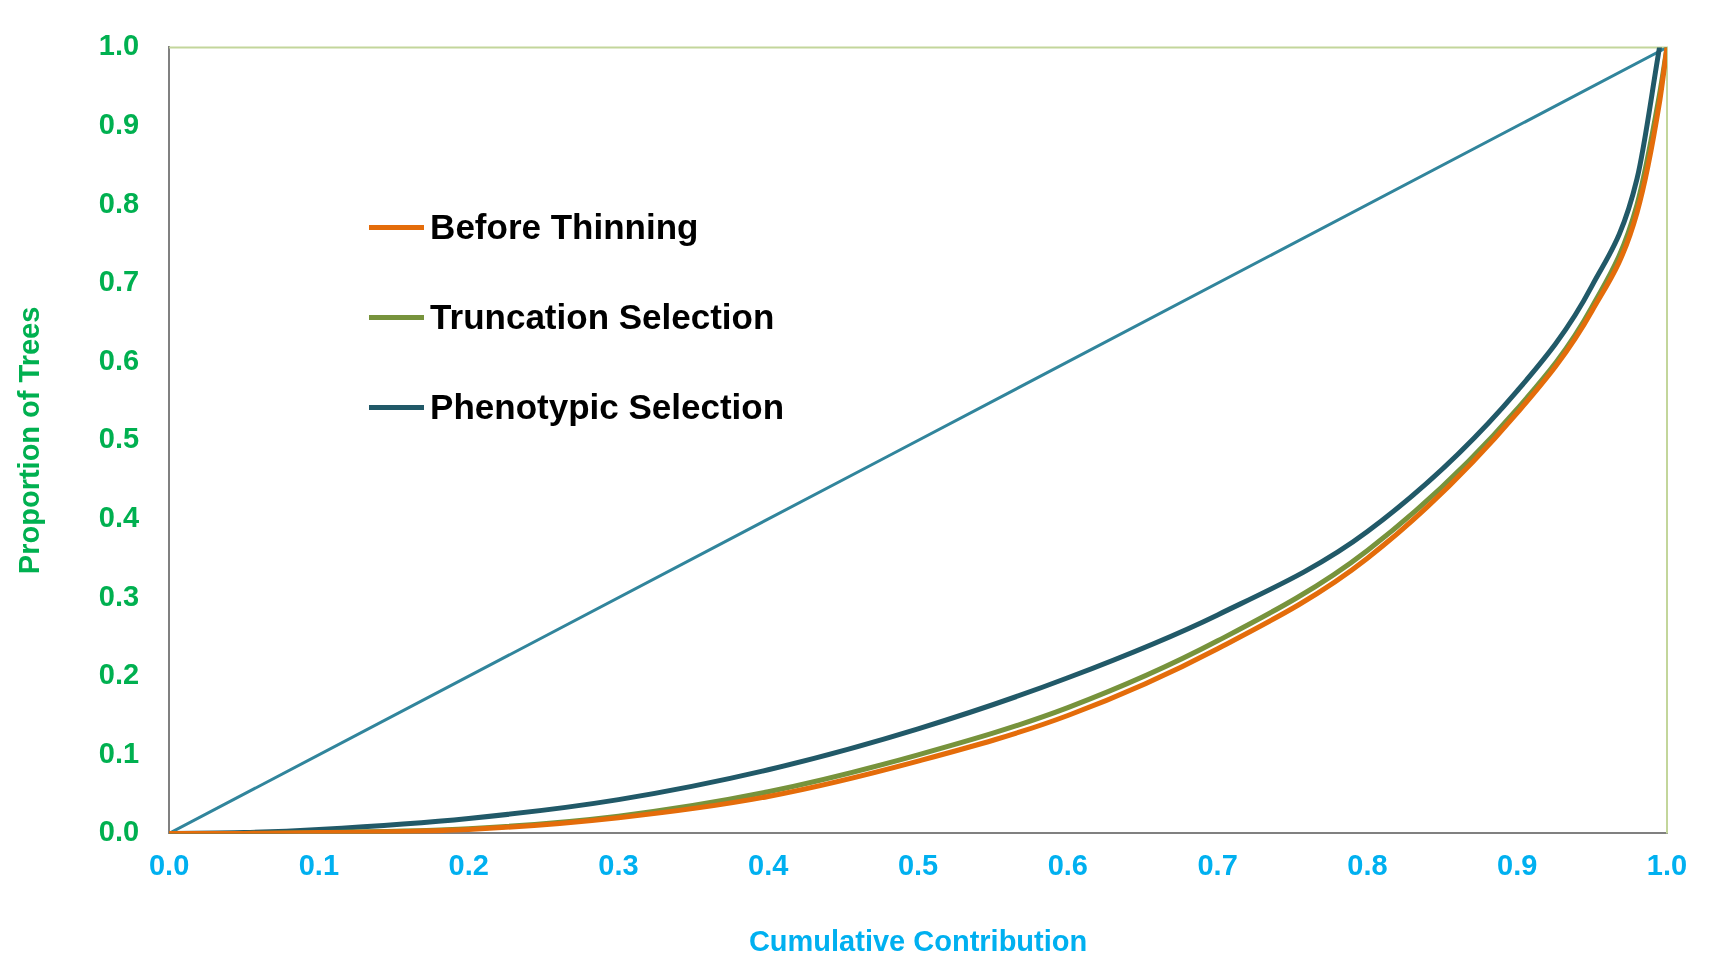 The height and width of the screenshot is (974, 1717). Describe the element at coordinates (319, 864) in the screenshot. I see `x-tick-label: 0.1` at that location.